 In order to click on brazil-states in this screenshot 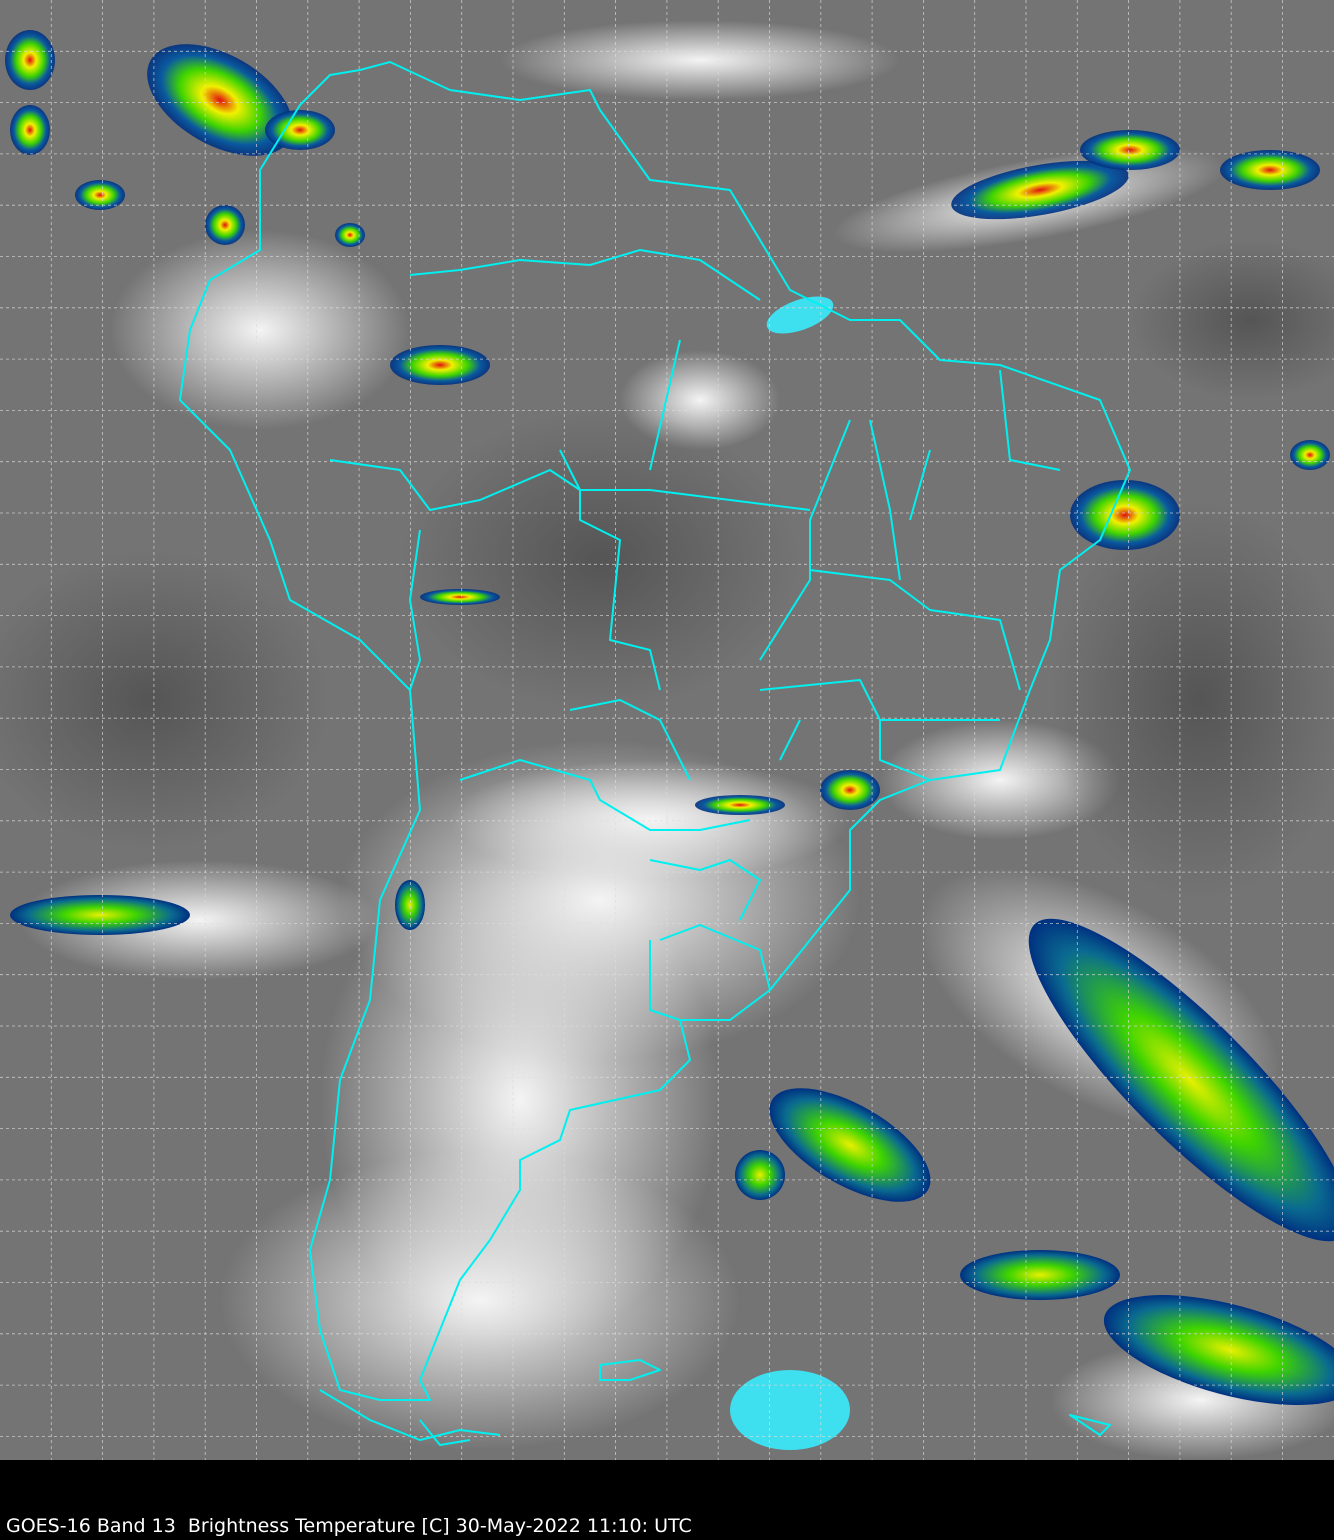, I will do `click(855, 560)`.